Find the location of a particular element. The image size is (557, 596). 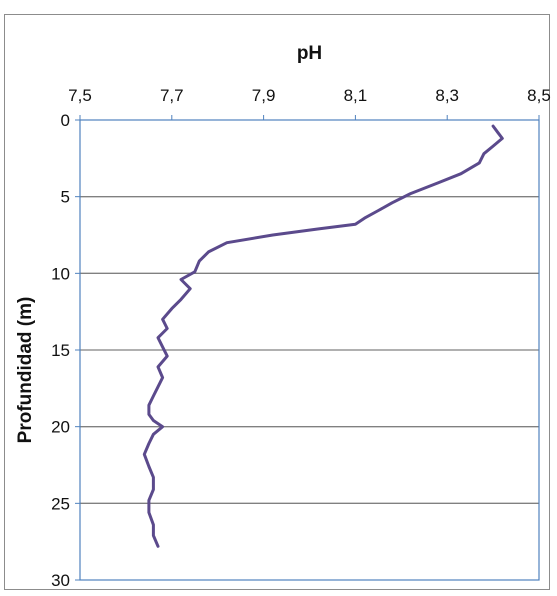

y-axis-title: Profundidad (m) is located at coordinates (25, 370).